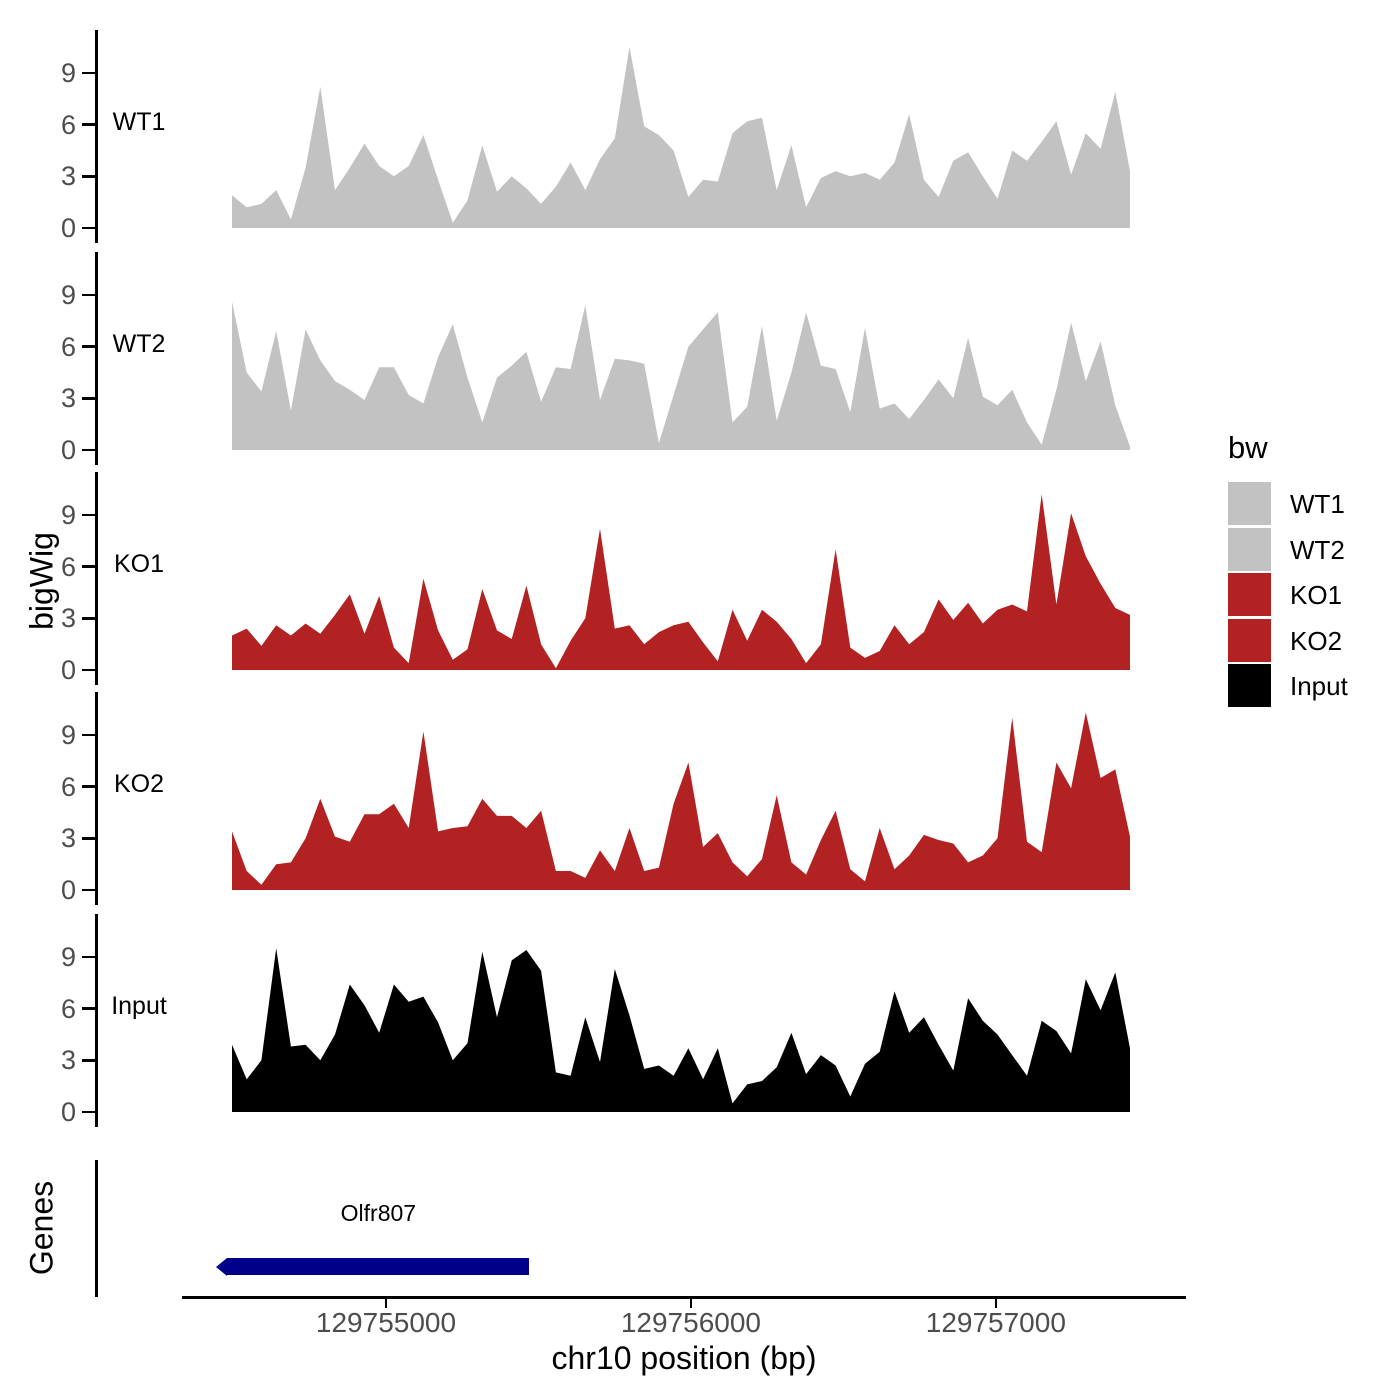  I want to click on legend-key-ko2, so click(1249, 640).